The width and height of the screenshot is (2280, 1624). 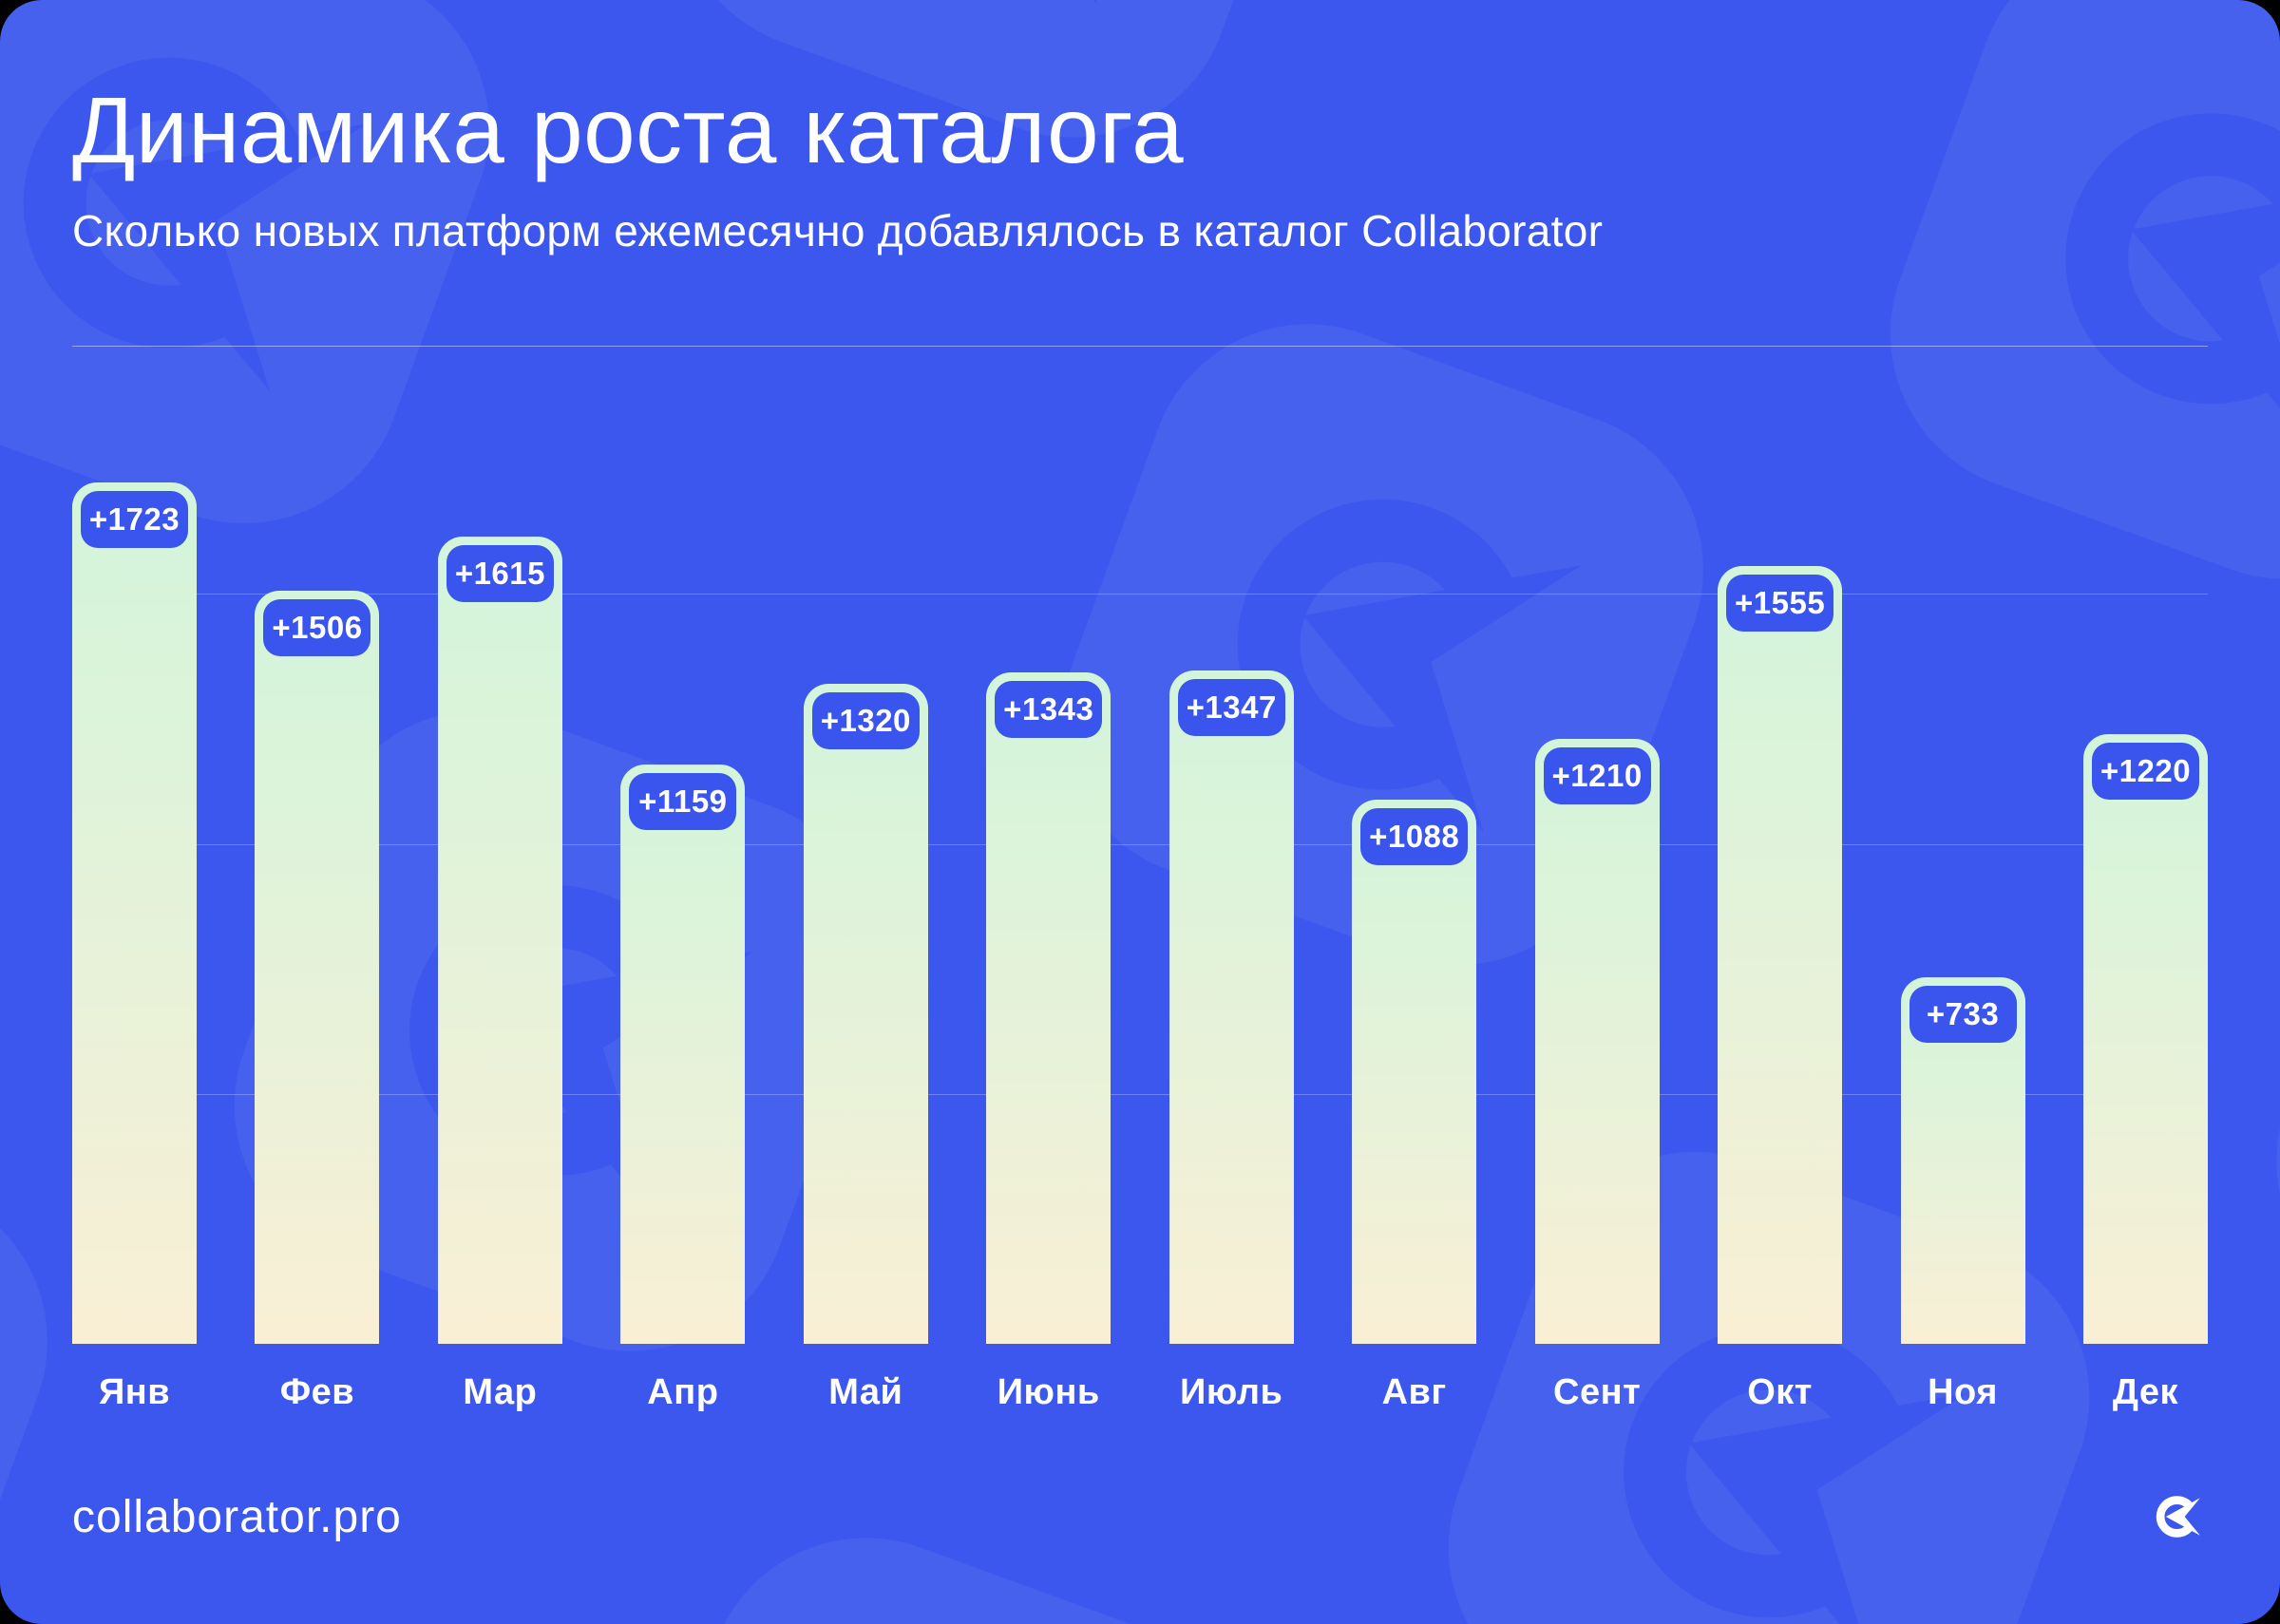 What do you see at coordinates (1414, 1392) in the screenshot?
I see `month-label: Авг` at bounding box center [1414, 1392].